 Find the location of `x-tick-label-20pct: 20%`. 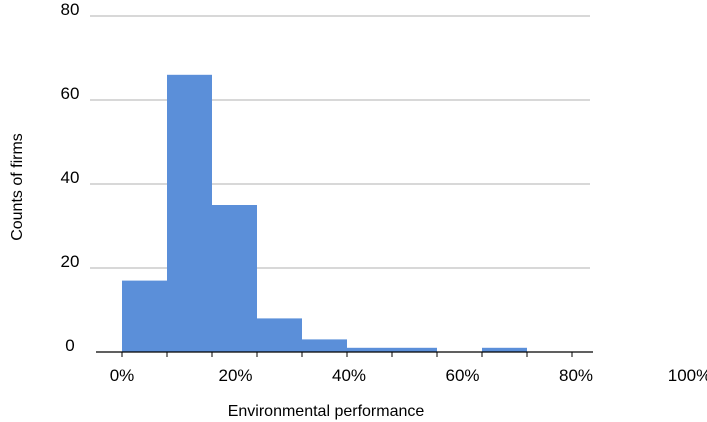

x-tick-label-20pct: 20% is located at coordinates (235, 375).